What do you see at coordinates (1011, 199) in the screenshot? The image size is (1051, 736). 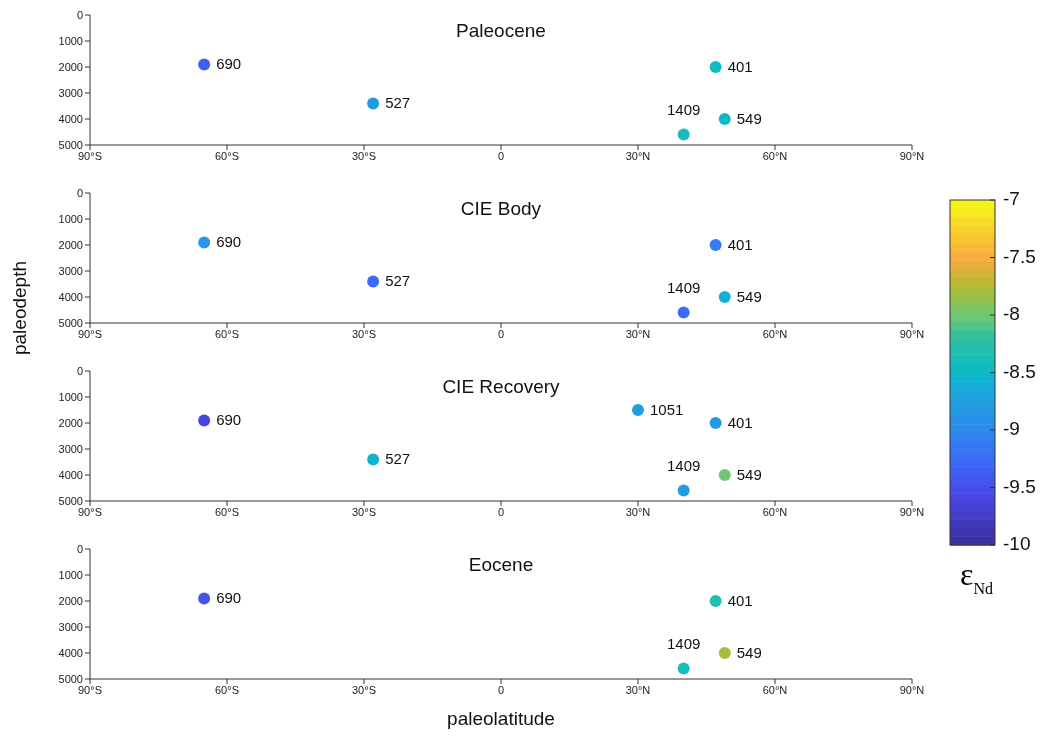 I see `color-bar-label: -7` at bounding box center [1011, 199].